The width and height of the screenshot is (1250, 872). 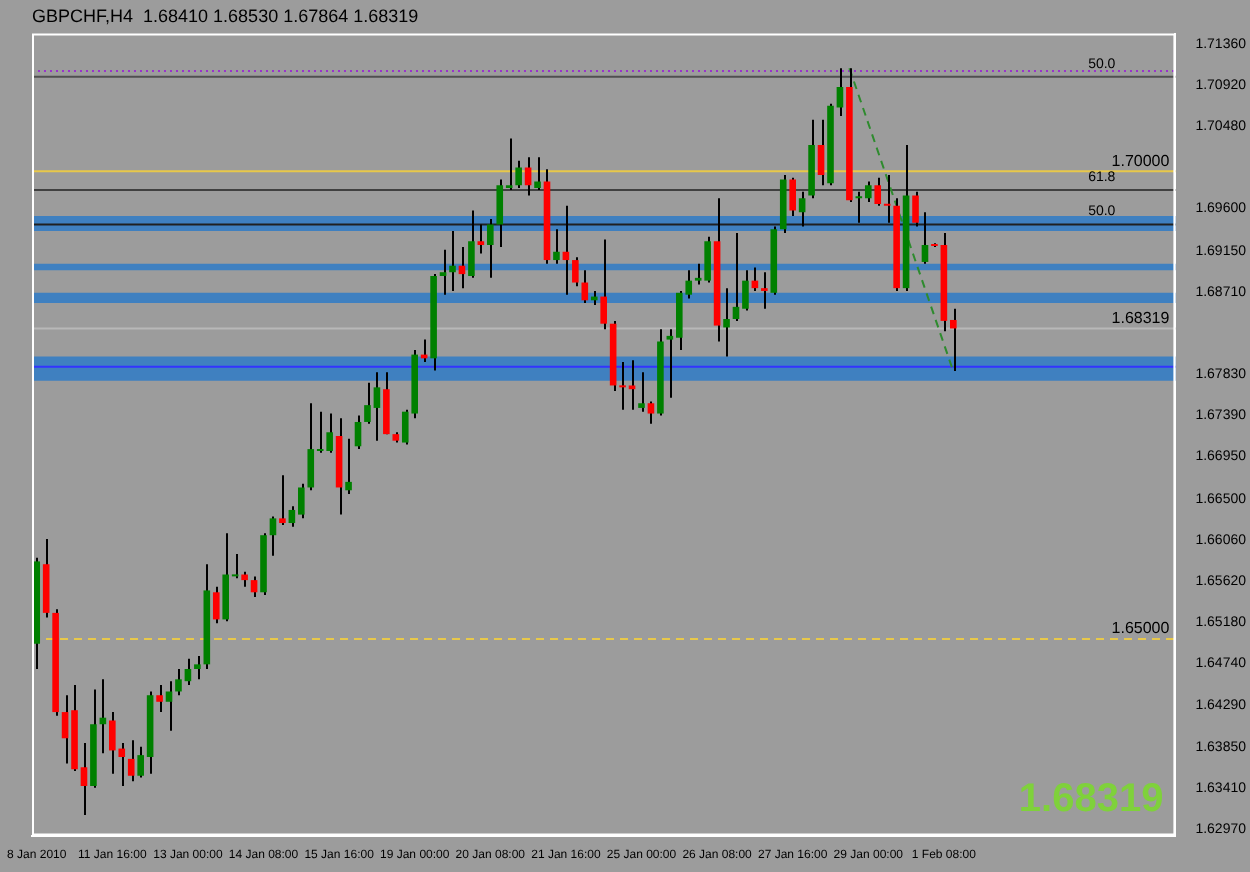 I want to click on annotation: 1.68319, so click(x=1091, y=798).